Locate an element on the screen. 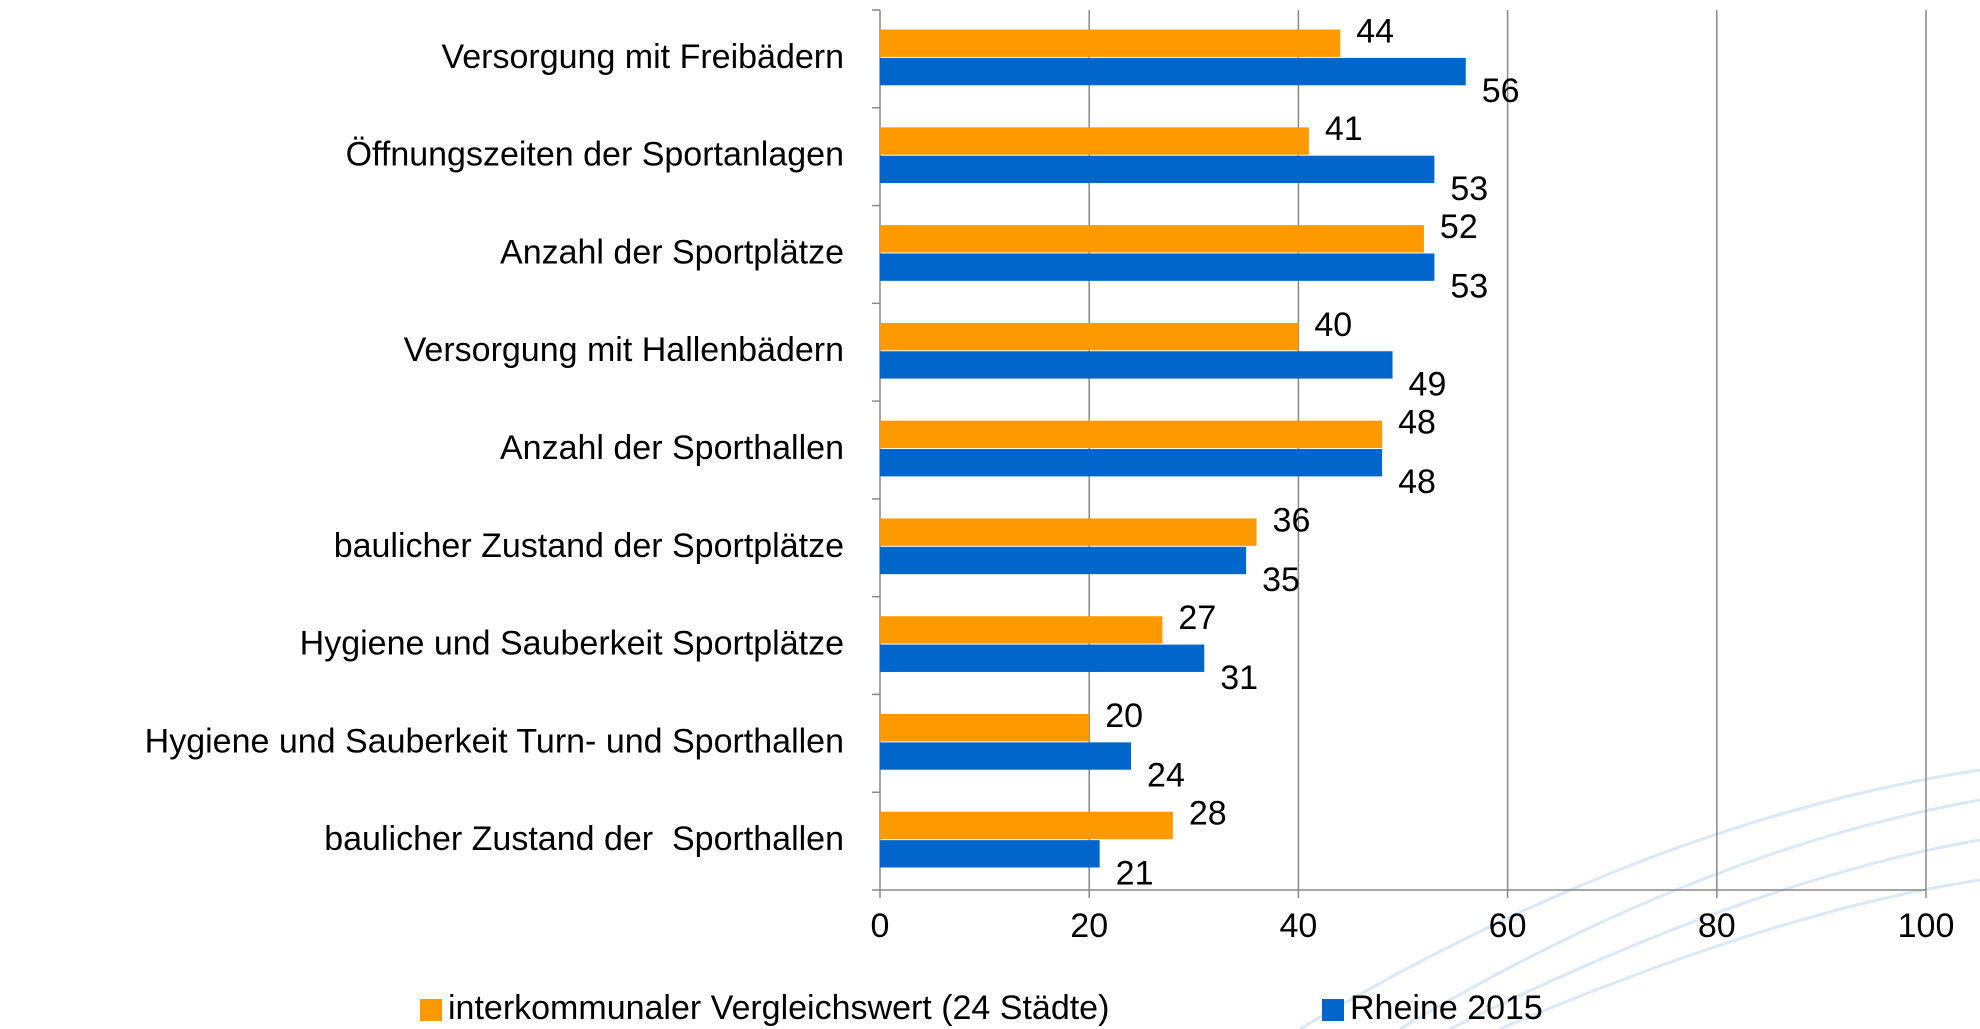 The image size is (1980, 1029). background-swoosh is located at coordinates (1639, 898).